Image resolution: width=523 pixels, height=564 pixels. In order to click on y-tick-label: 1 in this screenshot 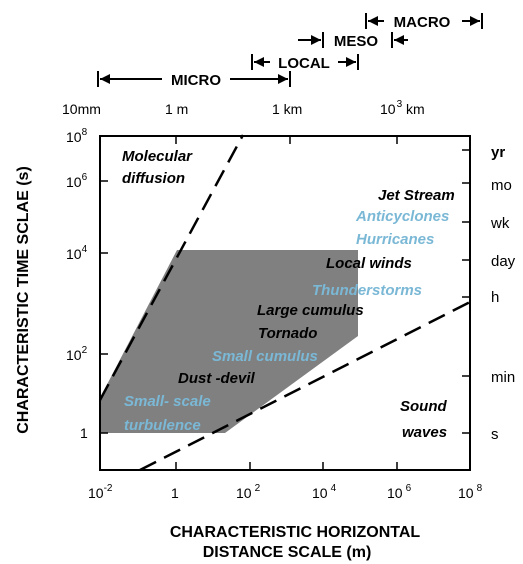, I will do `click(84, 433)`.